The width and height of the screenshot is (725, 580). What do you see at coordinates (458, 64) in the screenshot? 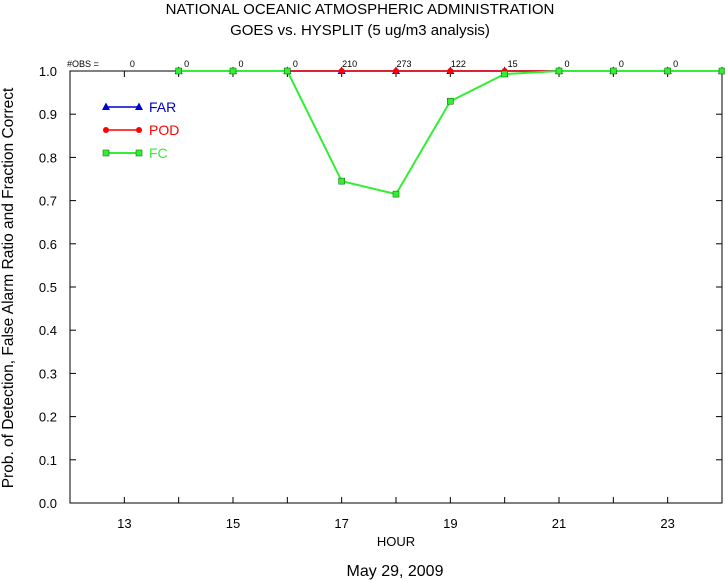
I see `obs-count: 122` at bounding box center [458, 64].